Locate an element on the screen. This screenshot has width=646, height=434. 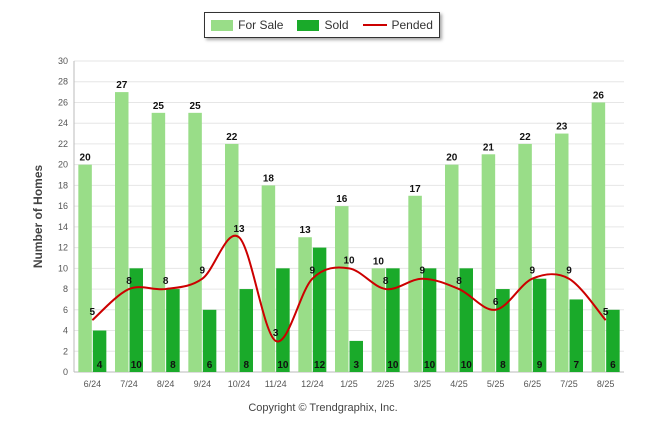
data-label-pended: 13 is located at coordinates (239, 229).